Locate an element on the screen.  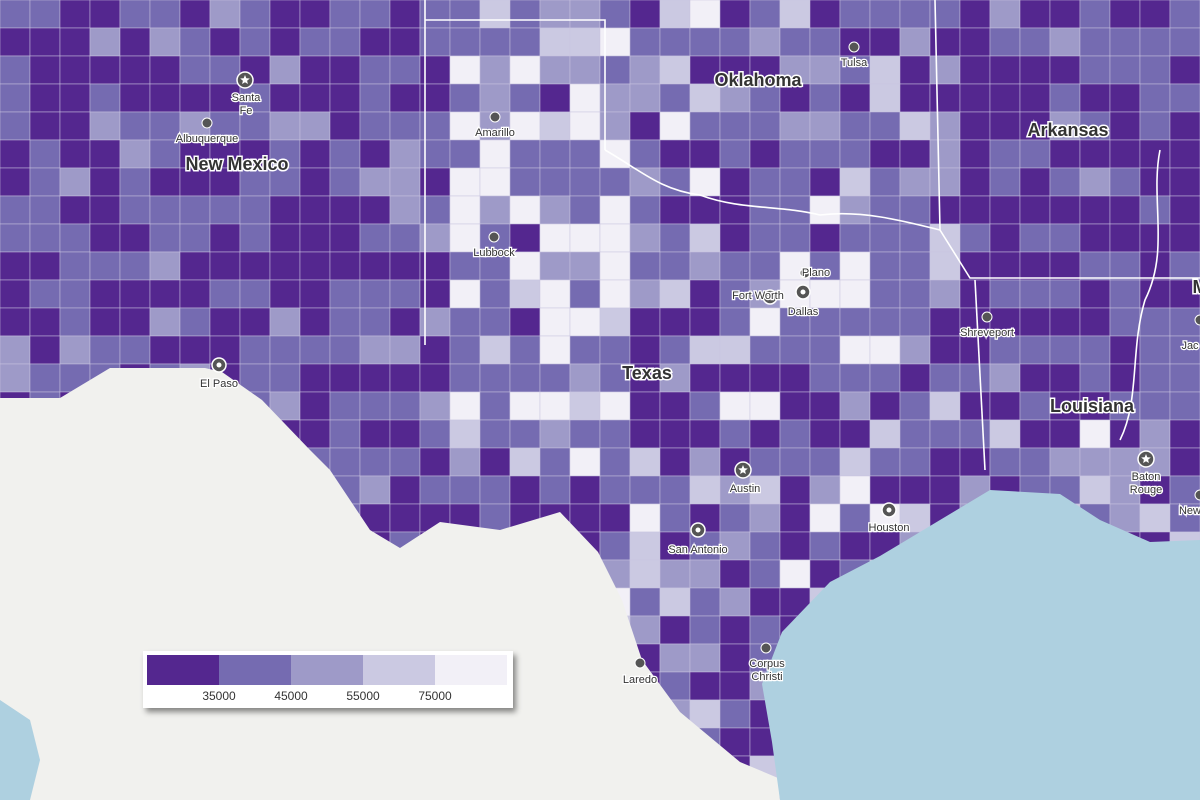
city-label: Albuquerque is located at coordinates (207, 139).